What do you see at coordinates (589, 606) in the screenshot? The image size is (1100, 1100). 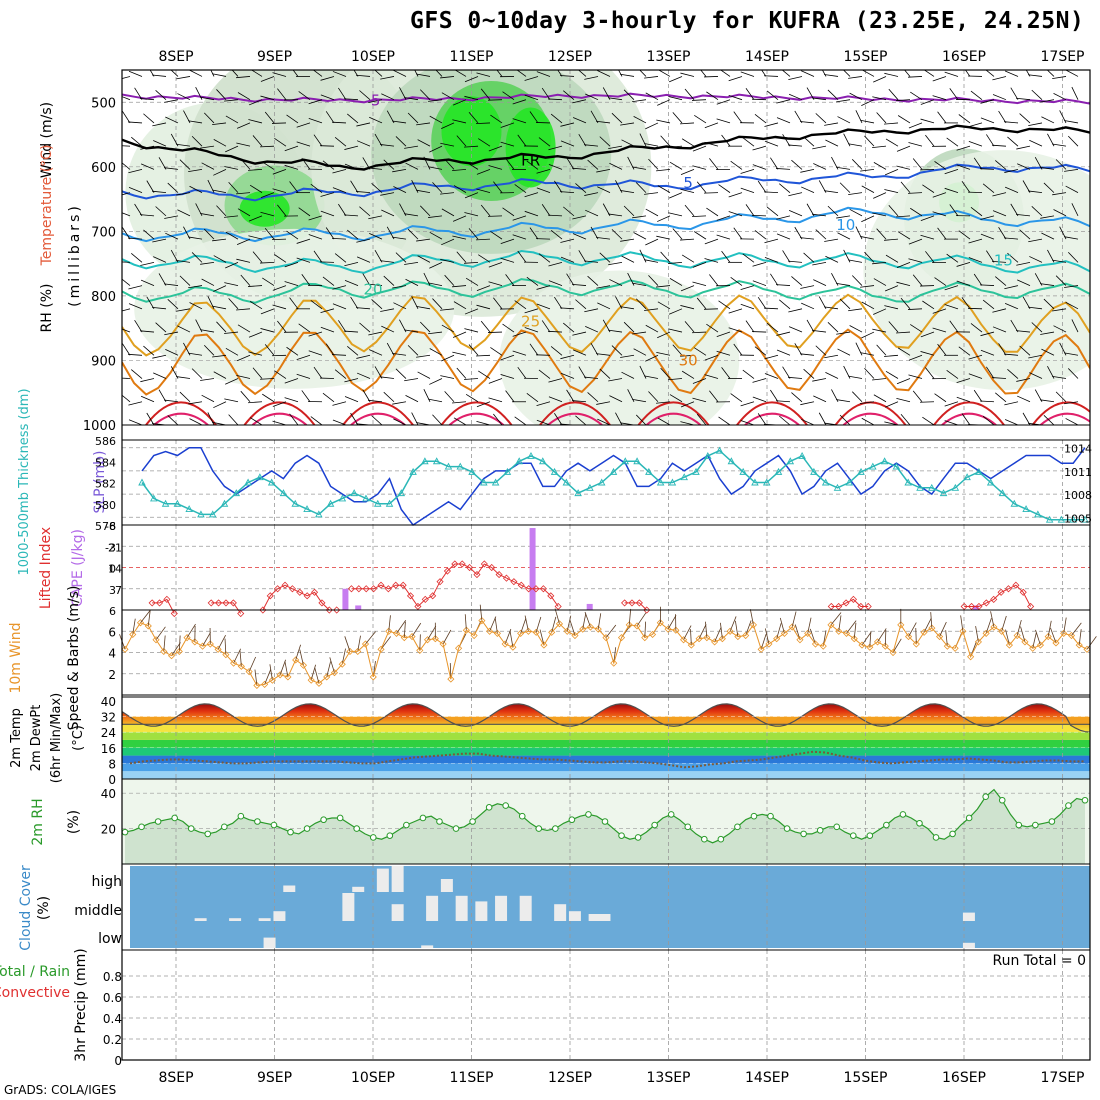 I see `cape-bar` at bounding box center [589, 606].